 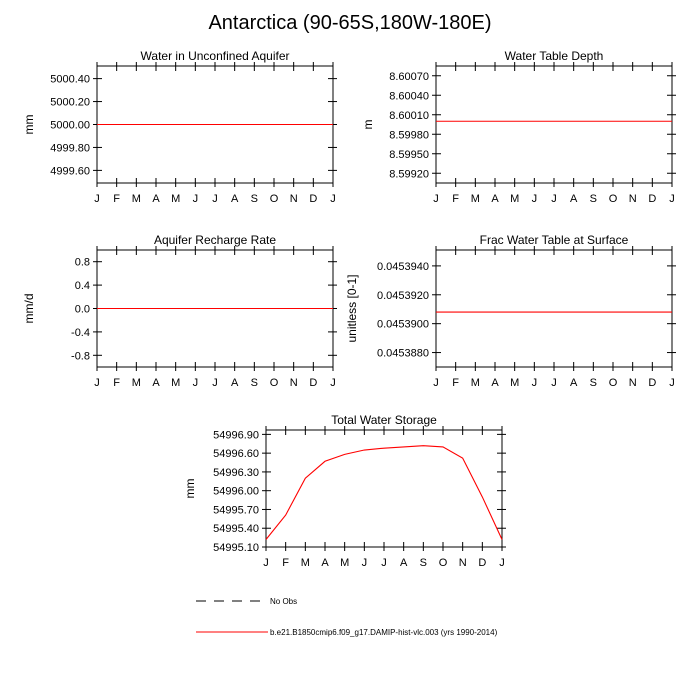 I want to click on y-tick-label: 8.60040, so click(x=409, y=96).